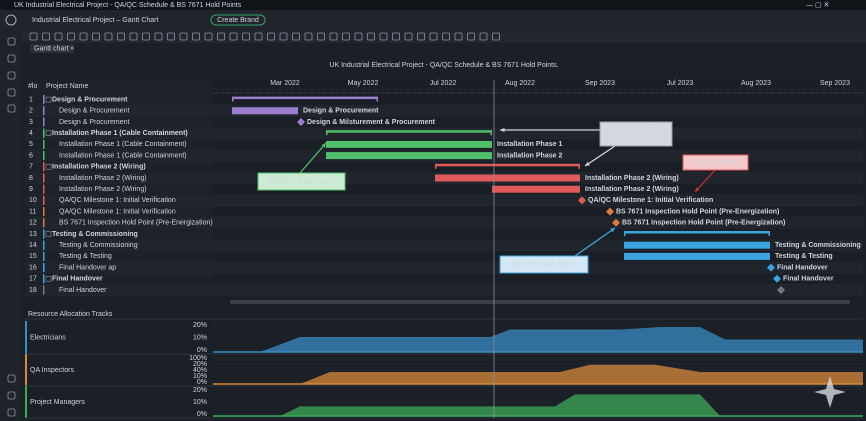 Image resolution: width=866 pixels, height=421 pixels. Describe the element at coordinates (33, 279) in the screenshot. I see `row-id: 17` at that location.